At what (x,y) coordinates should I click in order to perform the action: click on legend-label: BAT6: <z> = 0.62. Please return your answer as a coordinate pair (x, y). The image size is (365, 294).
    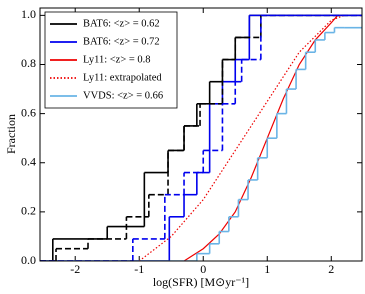
    Looking at the image, I should click on (121, 23).